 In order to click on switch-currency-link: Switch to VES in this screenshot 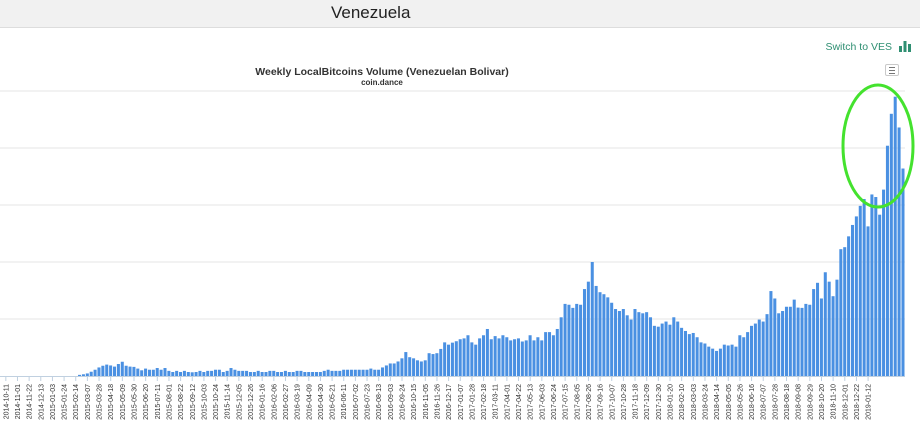, I will do `click(858, 47)`.